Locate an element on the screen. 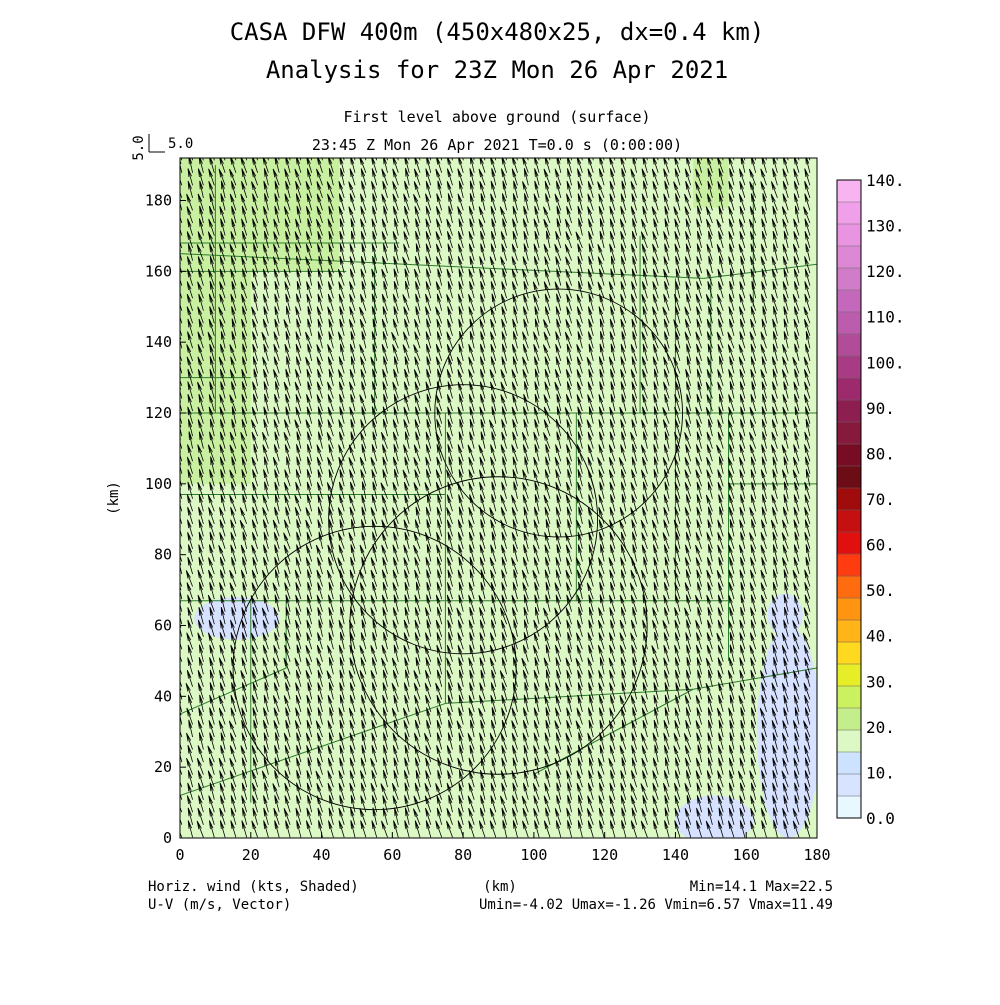  y-axis-label: (km) is located at coordinates (114, 498).